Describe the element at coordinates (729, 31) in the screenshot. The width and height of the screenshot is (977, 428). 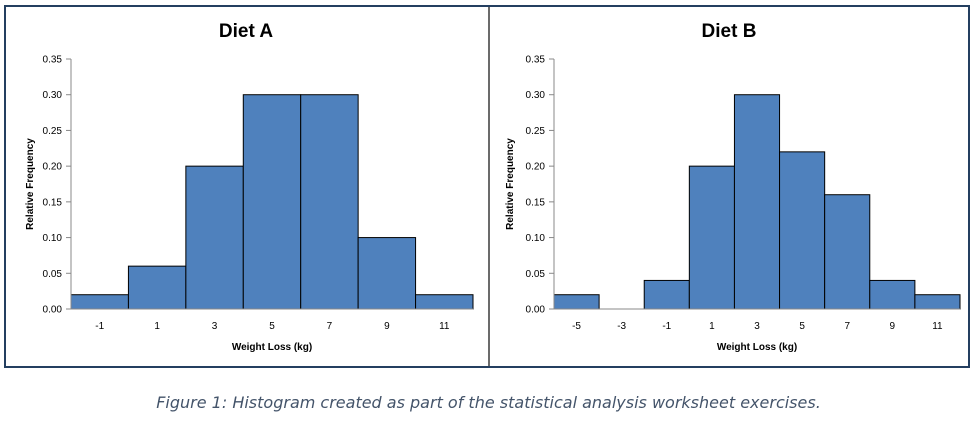
I see `chart-title: Diet B` at that location.